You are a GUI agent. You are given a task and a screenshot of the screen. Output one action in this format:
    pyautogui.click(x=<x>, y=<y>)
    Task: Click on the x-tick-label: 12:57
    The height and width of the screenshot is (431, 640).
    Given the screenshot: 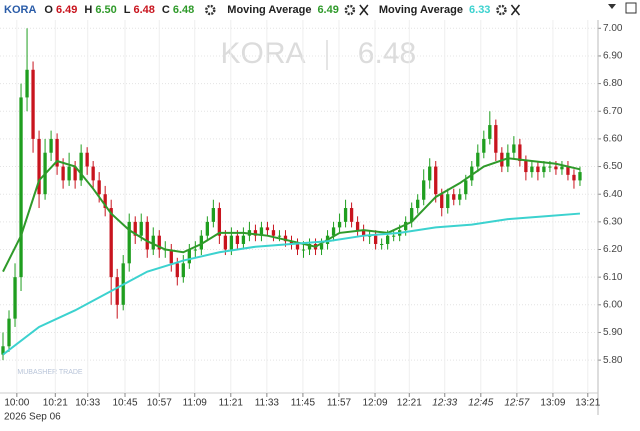 What is the action you would take?
    pyautogui.click(x=516, y=403)
    